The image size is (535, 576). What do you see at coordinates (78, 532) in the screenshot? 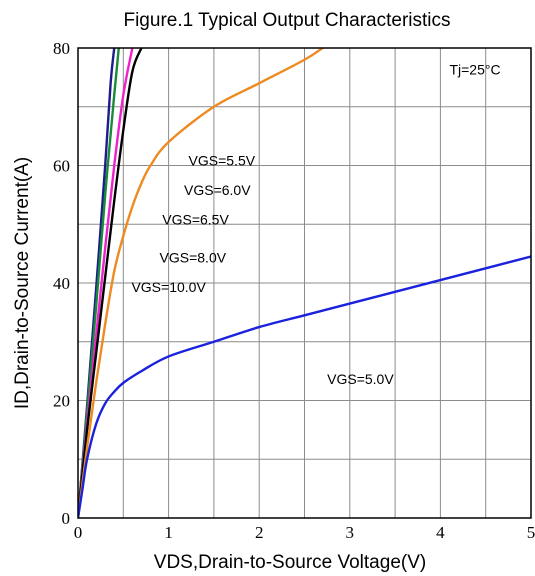
I see `x-tick-label: 0` at bounding box center [78, 532].